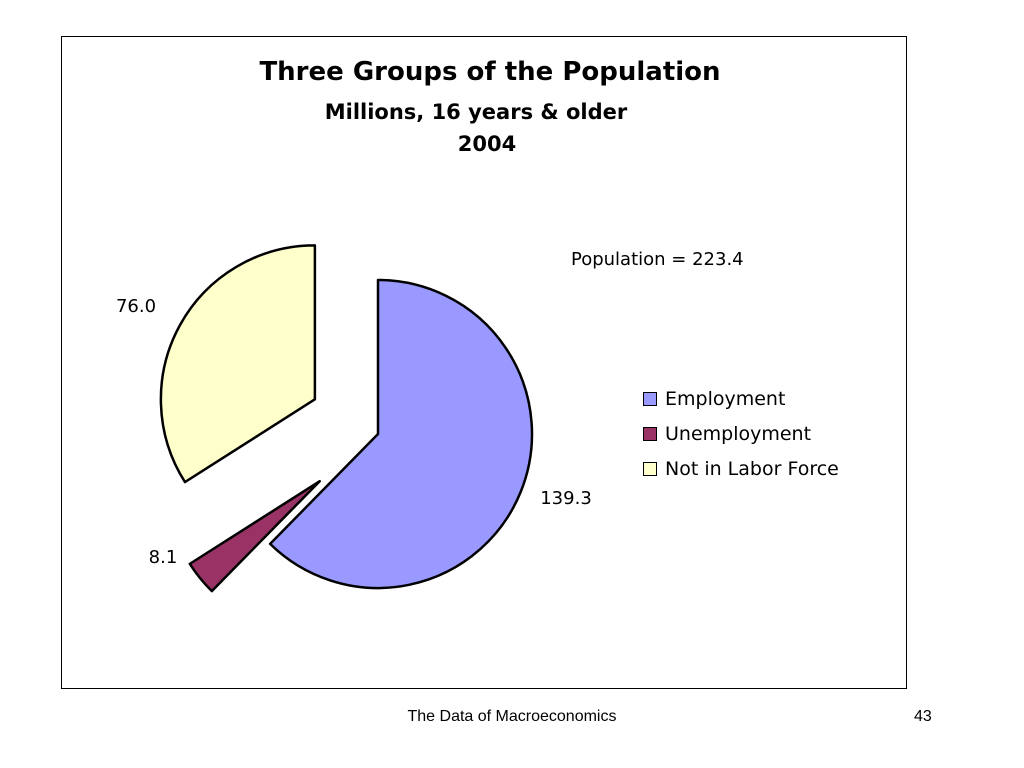  What do you see at coordinates (163, 557) in the screenshot?
I see `data-label-unemployment: 8.1` at bounding box center [163, 557].